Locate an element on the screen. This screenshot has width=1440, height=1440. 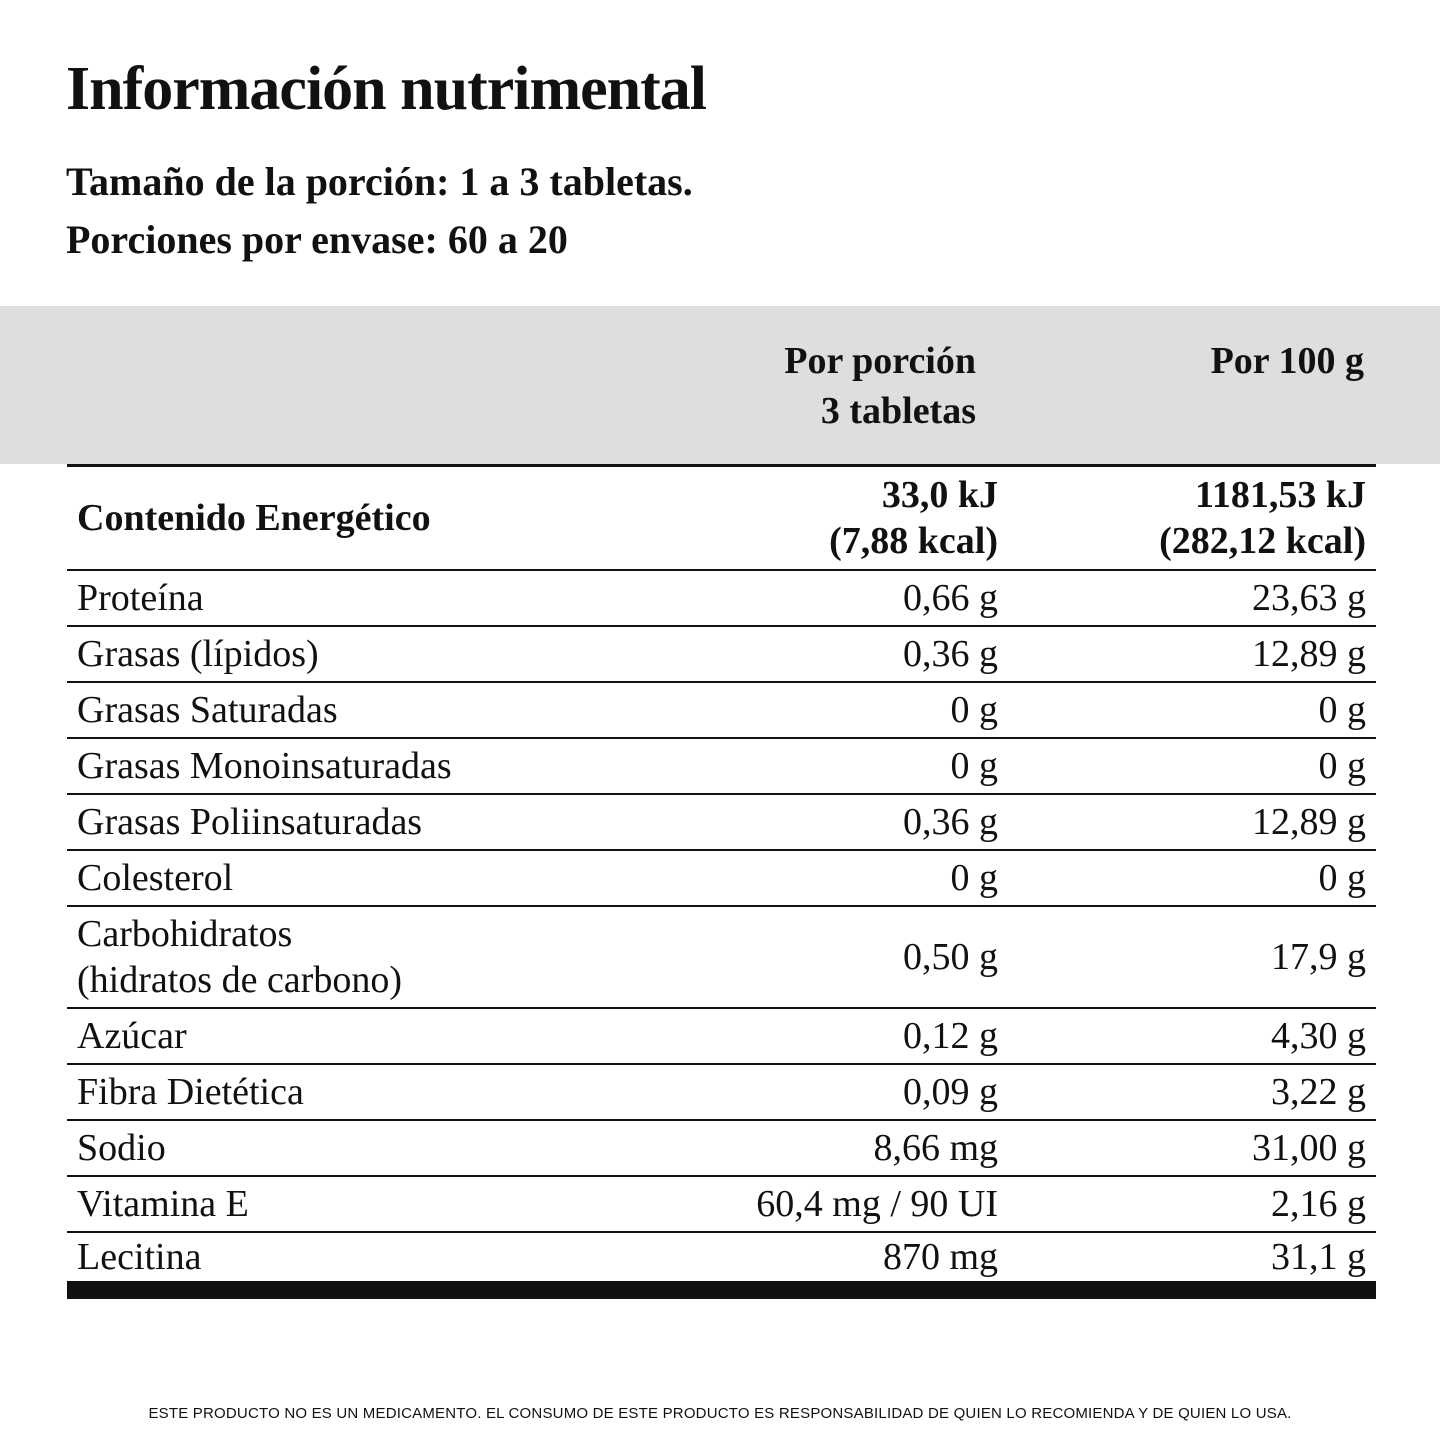
table-row: Grasas Saturadas 0 g 0 g is located at coordinates (721, 711).